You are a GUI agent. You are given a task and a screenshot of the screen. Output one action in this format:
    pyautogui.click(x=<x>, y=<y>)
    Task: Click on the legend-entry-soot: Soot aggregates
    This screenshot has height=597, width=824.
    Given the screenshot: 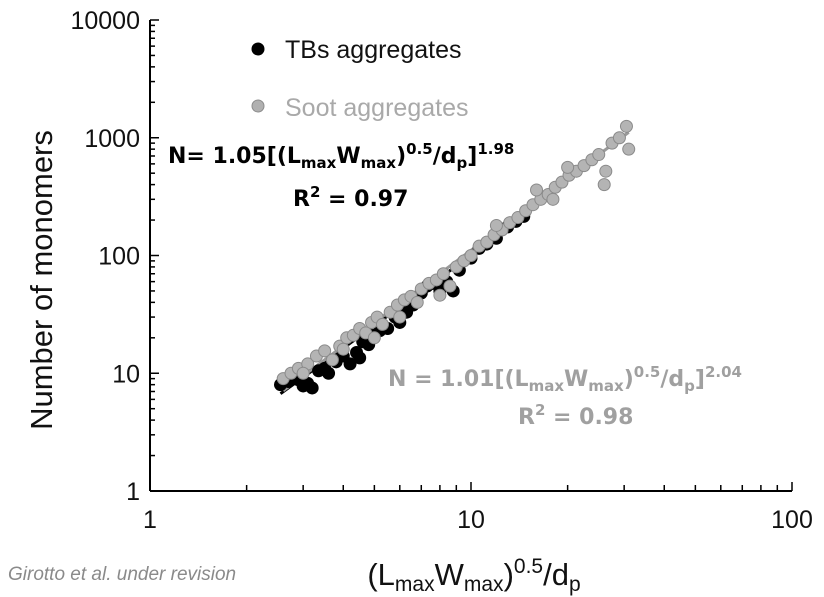 What is the action you would take?
    pyautogui.click(x=359, y=108)
    